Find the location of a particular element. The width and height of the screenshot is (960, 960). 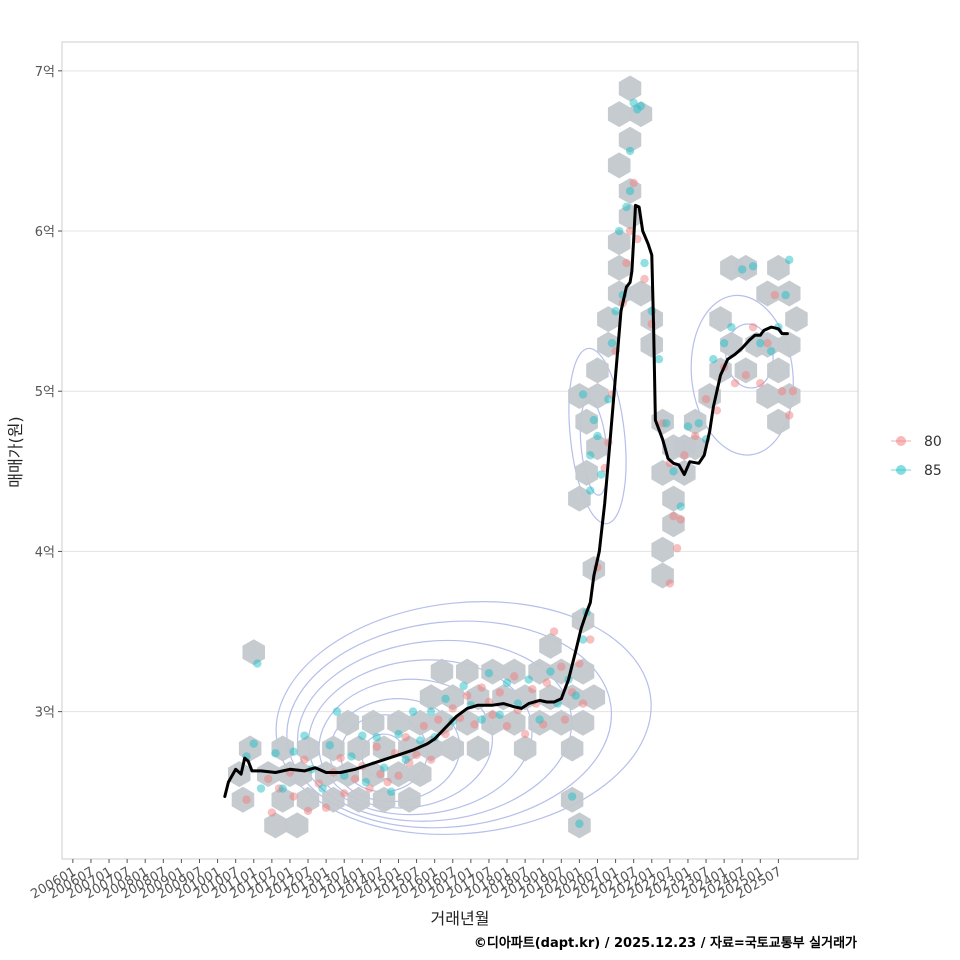

y-axis-title: 매매가(원) is located at coordinates (15, 451).